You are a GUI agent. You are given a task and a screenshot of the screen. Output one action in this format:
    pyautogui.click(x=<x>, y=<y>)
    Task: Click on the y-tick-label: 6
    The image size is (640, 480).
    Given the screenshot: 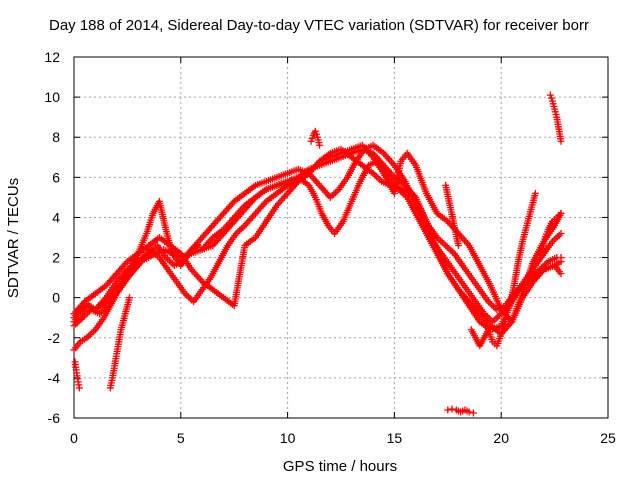 What is the action you would take?
    pyautogui.click(x=56, y=177)
    